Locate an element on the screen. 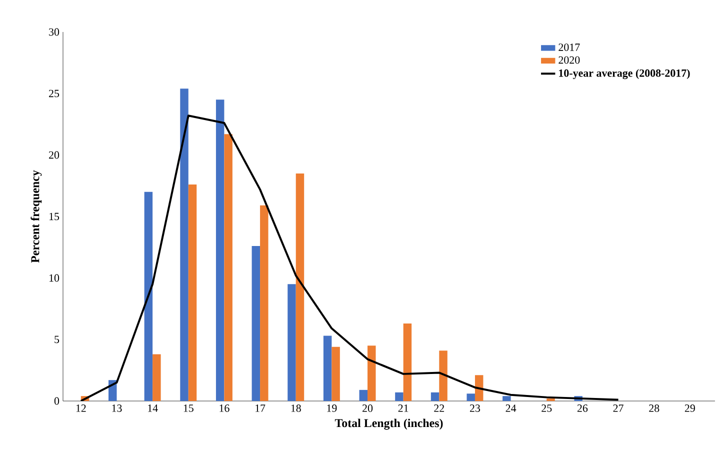 The width and height of the screenshot is (727, 455). x-tick-label: 28 is located at coordinates (654, 408).